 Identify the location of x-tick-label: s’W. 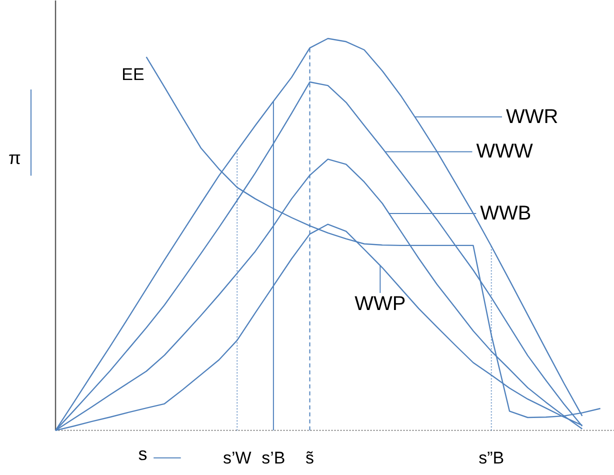
(237, 458).